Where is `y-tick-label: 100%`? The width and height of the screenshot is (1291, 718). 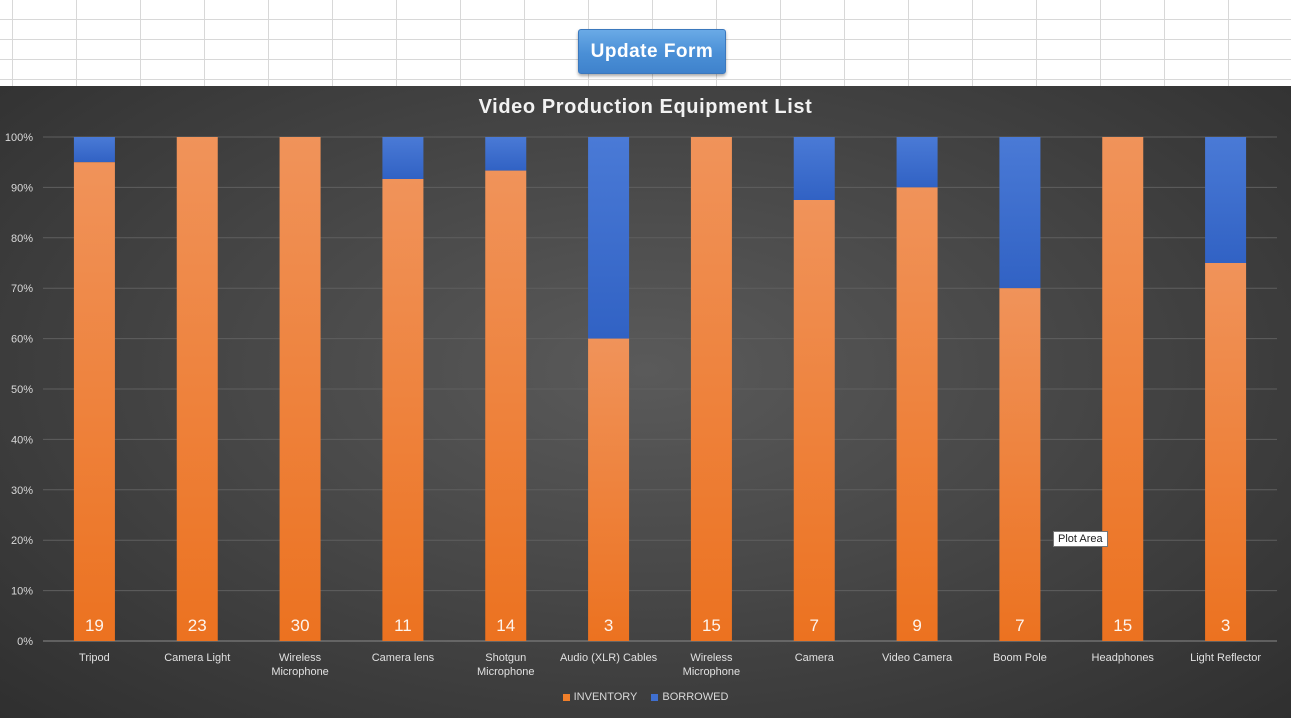
y-tick-label: 100% is located at coordinates (19, 138).